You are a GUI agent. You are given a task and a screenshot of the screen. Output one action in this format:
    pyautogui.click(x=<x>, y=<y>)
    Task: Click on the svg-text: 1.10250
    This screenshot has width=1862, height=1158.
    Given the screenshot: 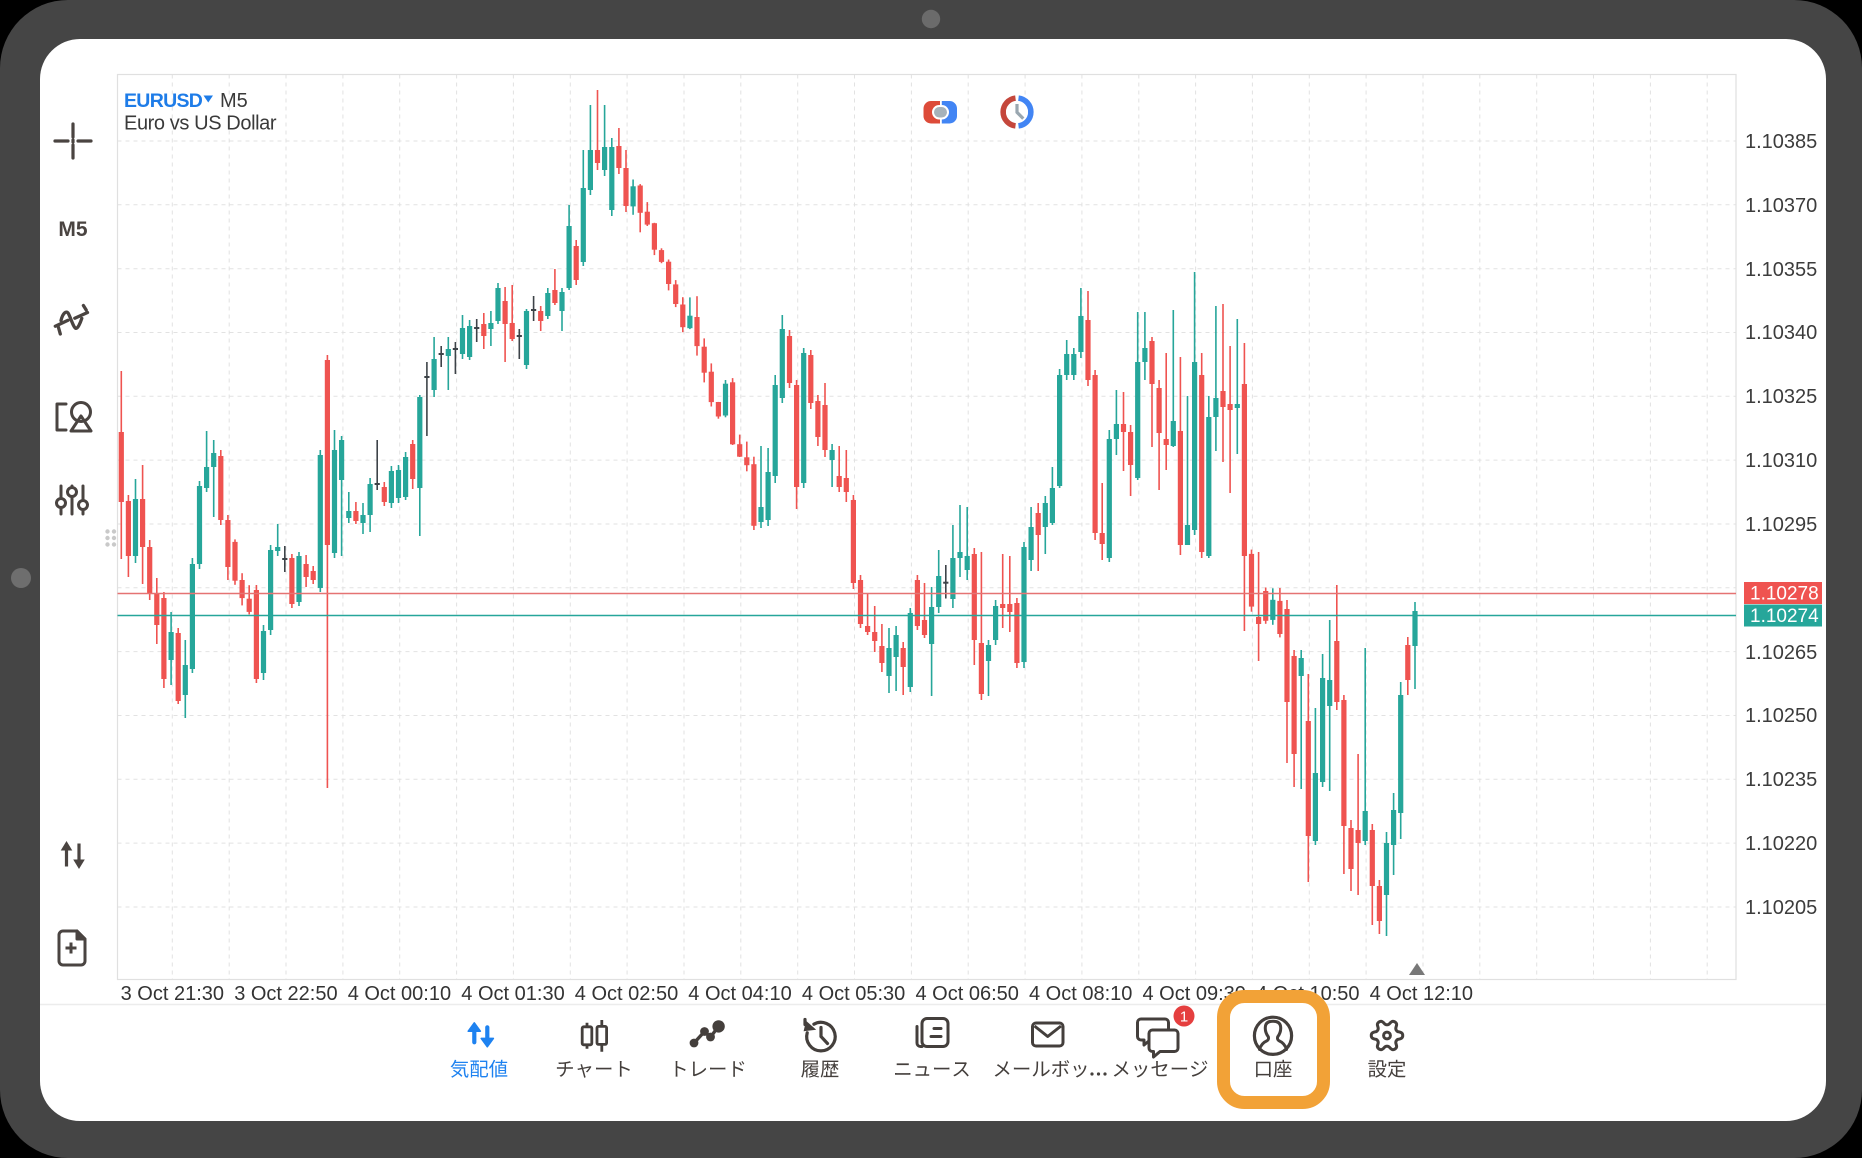 What is the action you would take?
    pyautogui.click(x=1781, y=716)
    